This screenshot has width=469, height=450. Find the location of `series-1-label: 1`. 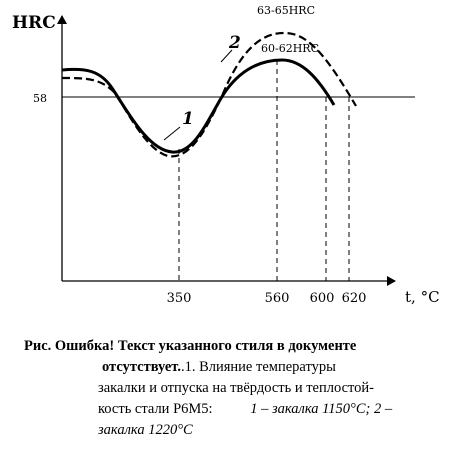

series-1-label: 1 is located at coordinates (188, 119).